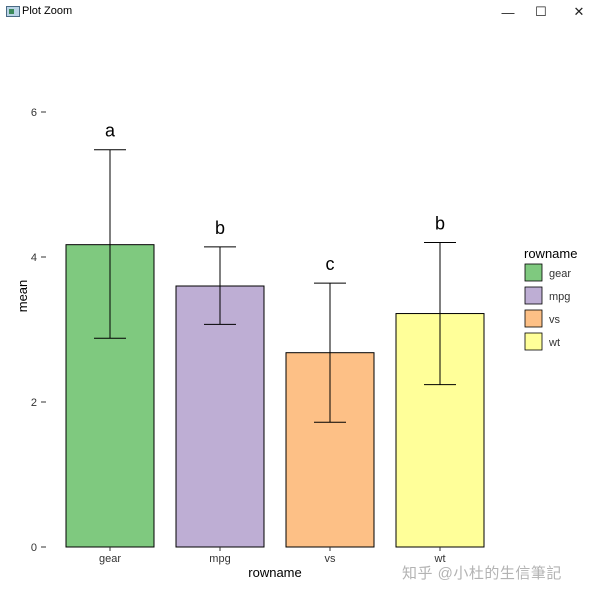  What do you see at coordinates (34, 403) in the screenshot?
I see `y-tick-label: 2` at bounding box center [34, 403].